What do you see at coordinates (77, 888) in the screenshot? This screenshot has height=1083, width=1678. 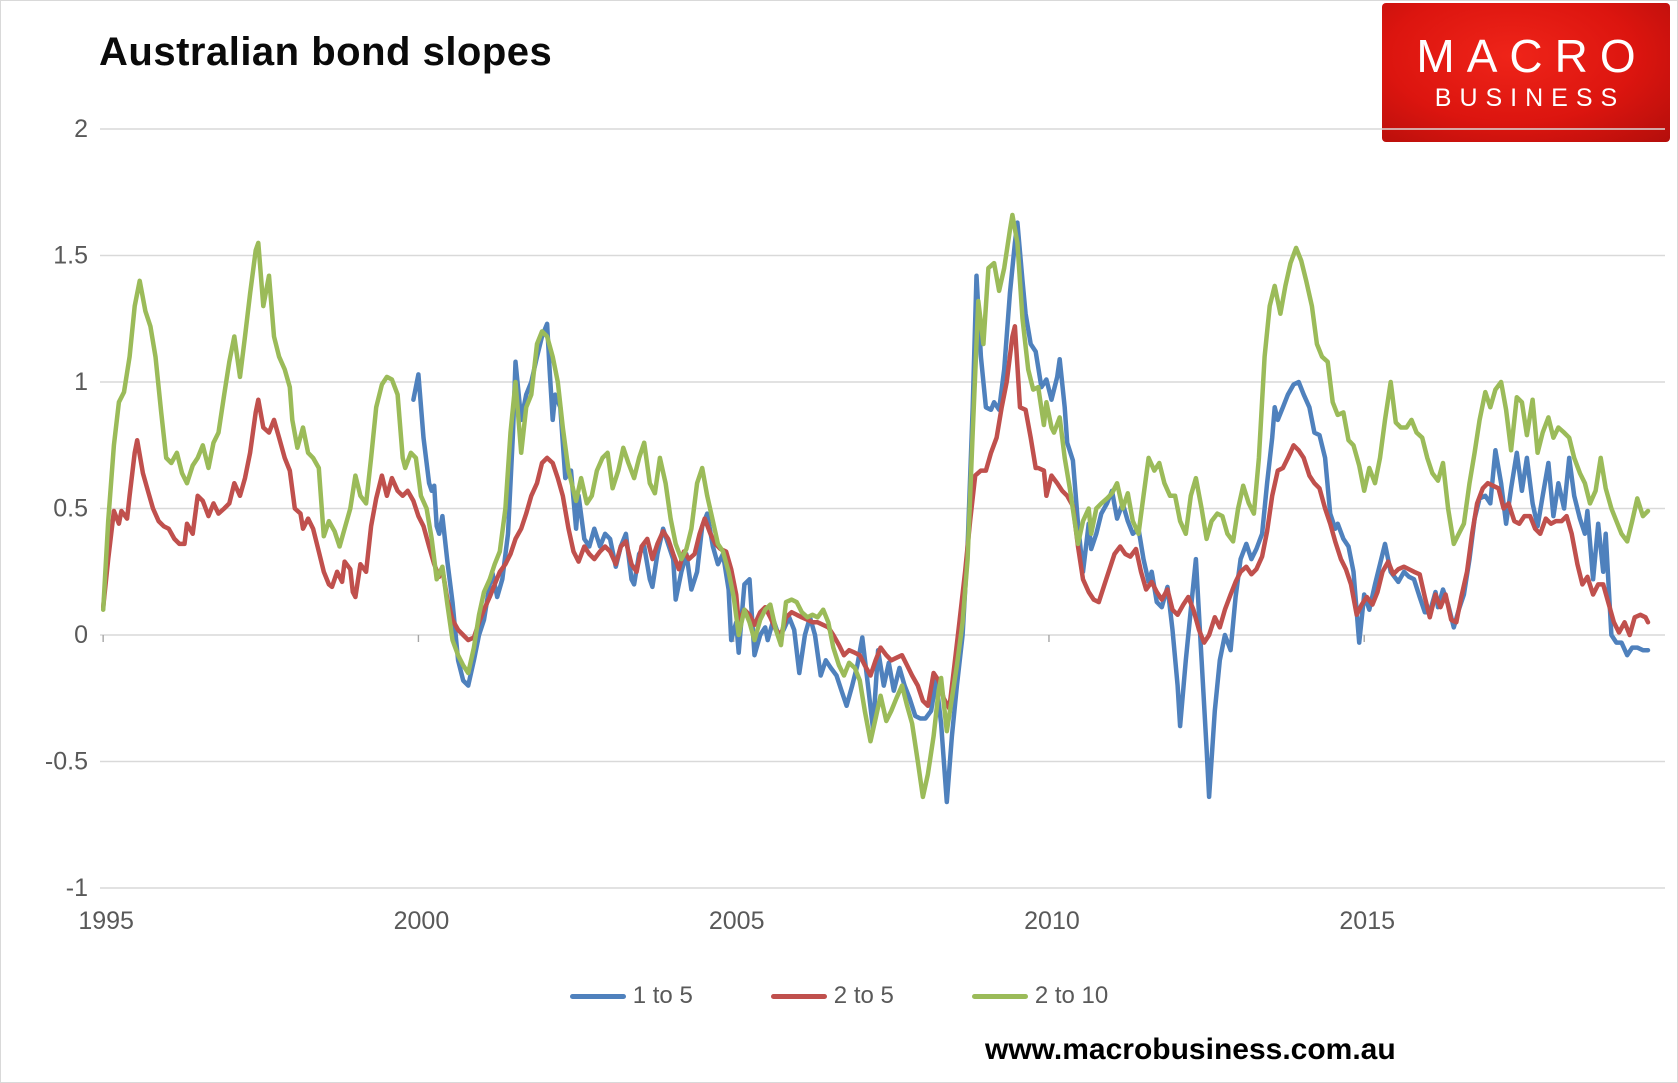 I see `y-axis-label--1: -1` at bounding box center [77, 888].